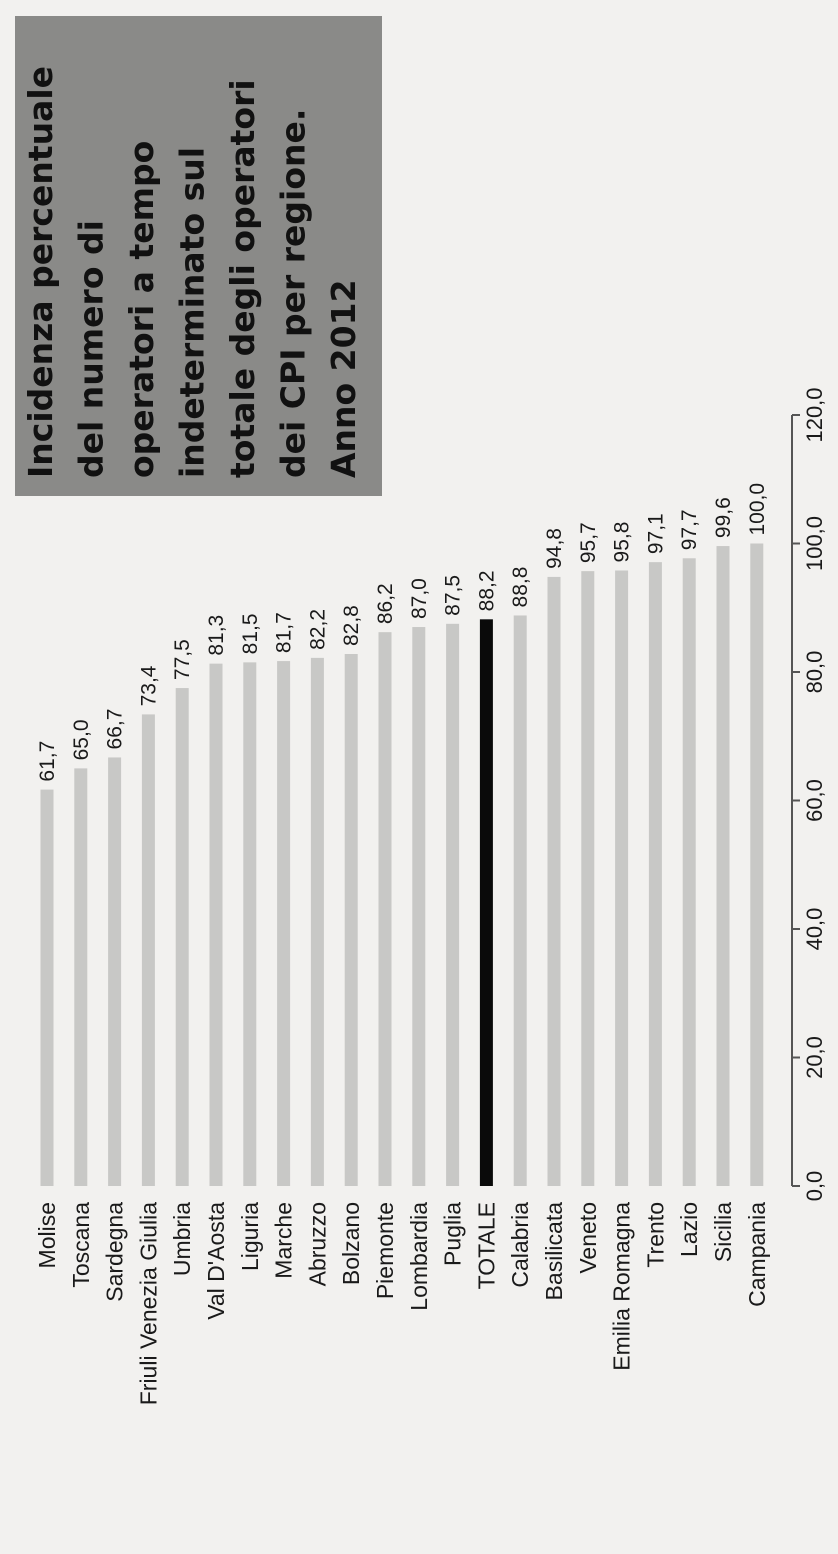 The height and width of the screenshot is (1554, 838). I want to click on category-label: Trento, so click(655, 1235).